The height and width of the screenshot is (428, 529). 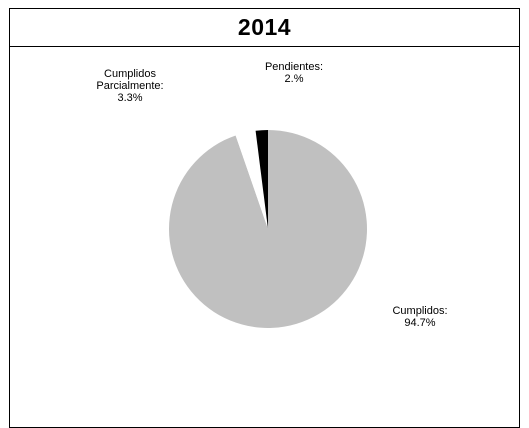 What do you see at coordinates (294, 73) in the screenshot?
I see `slice-label-pendientes: Pendientes: 2.%` at bounding box center [294, 73].